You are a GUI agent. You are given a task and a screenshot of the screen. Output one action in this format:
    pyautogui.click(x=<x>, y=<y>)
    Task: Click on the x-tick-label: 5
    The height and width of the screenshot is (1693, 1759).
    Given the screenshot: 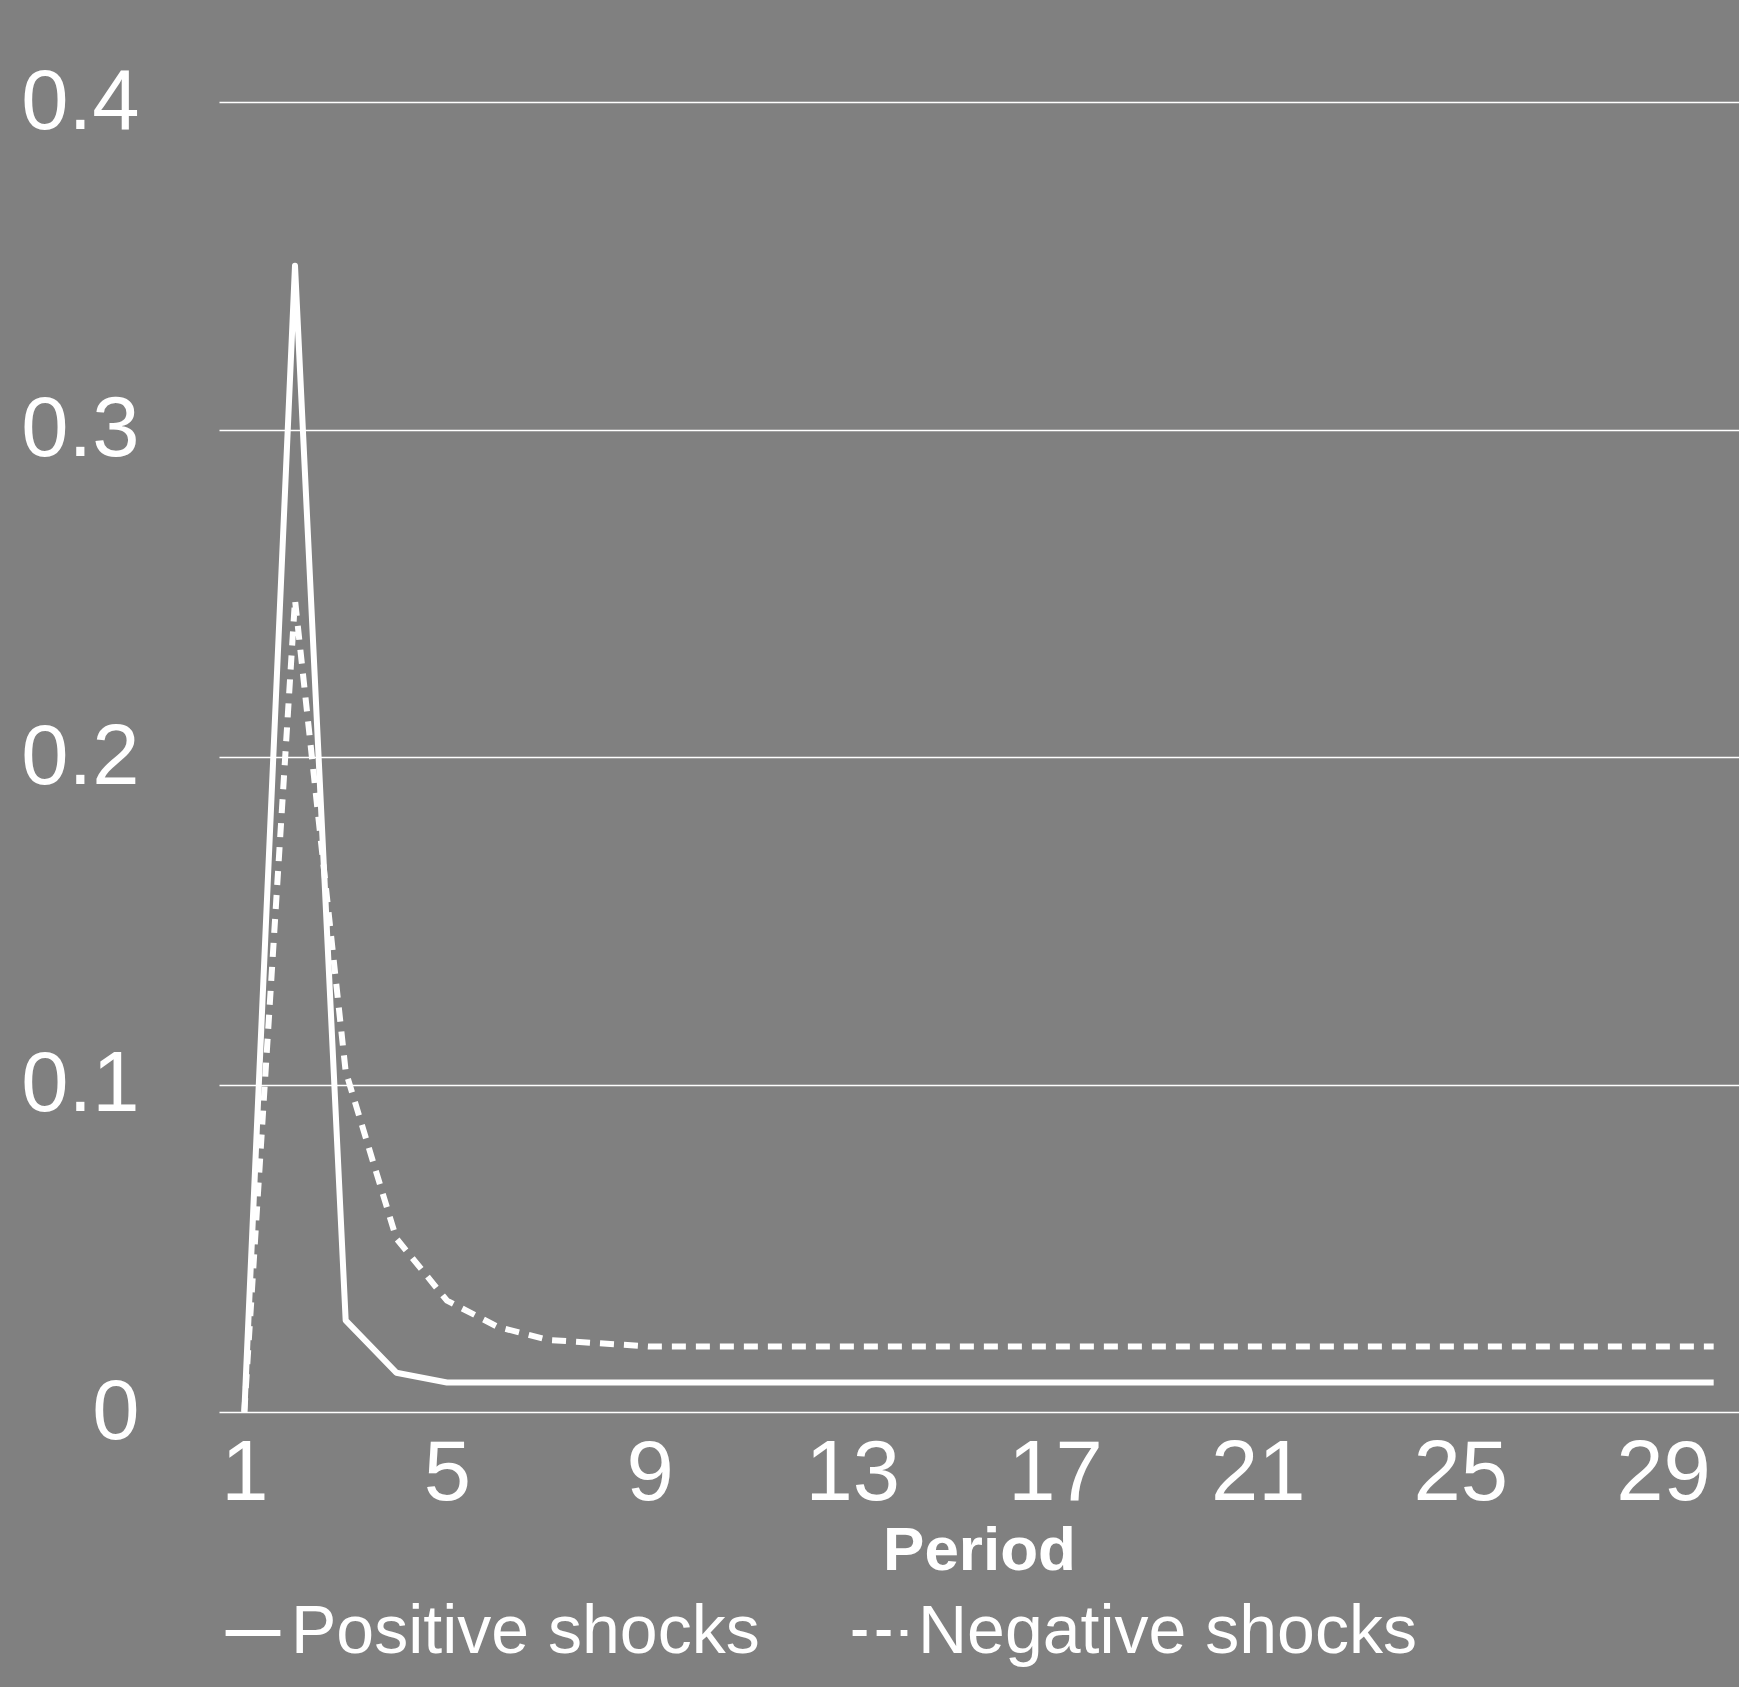 What is the action you would take?
    pyautogui.click(x=447, y=1470)
    